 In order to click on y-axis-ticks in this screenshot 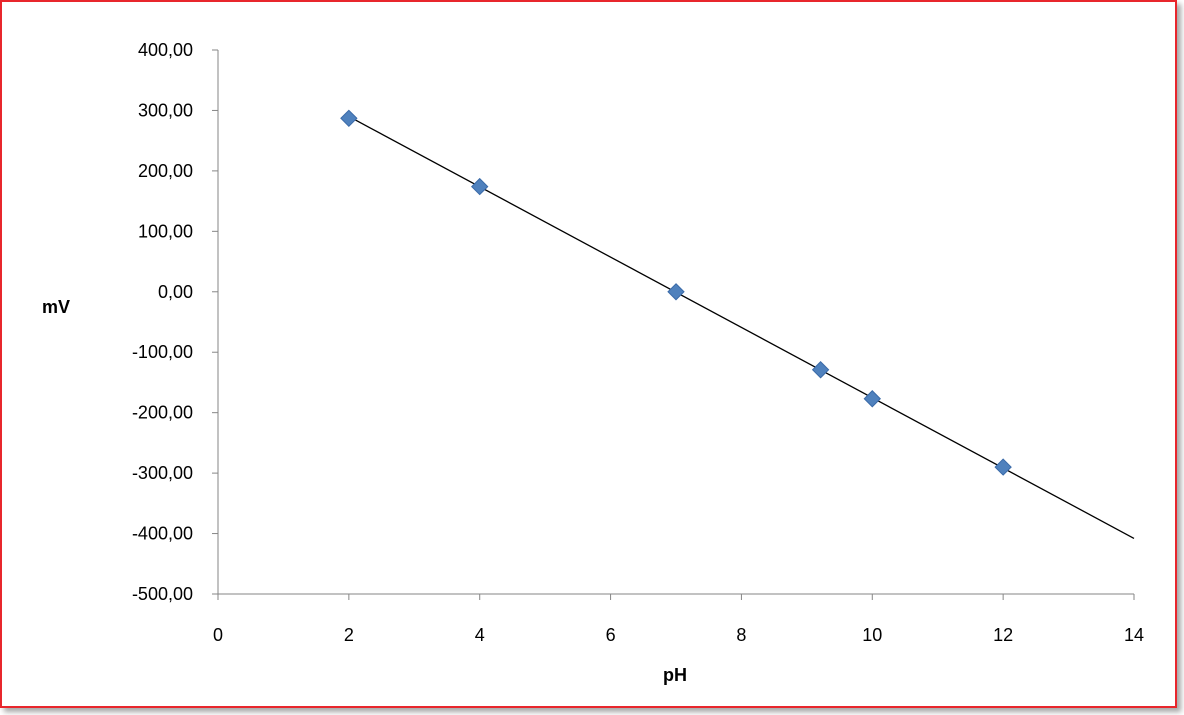, I will do `click(215, 322)`.